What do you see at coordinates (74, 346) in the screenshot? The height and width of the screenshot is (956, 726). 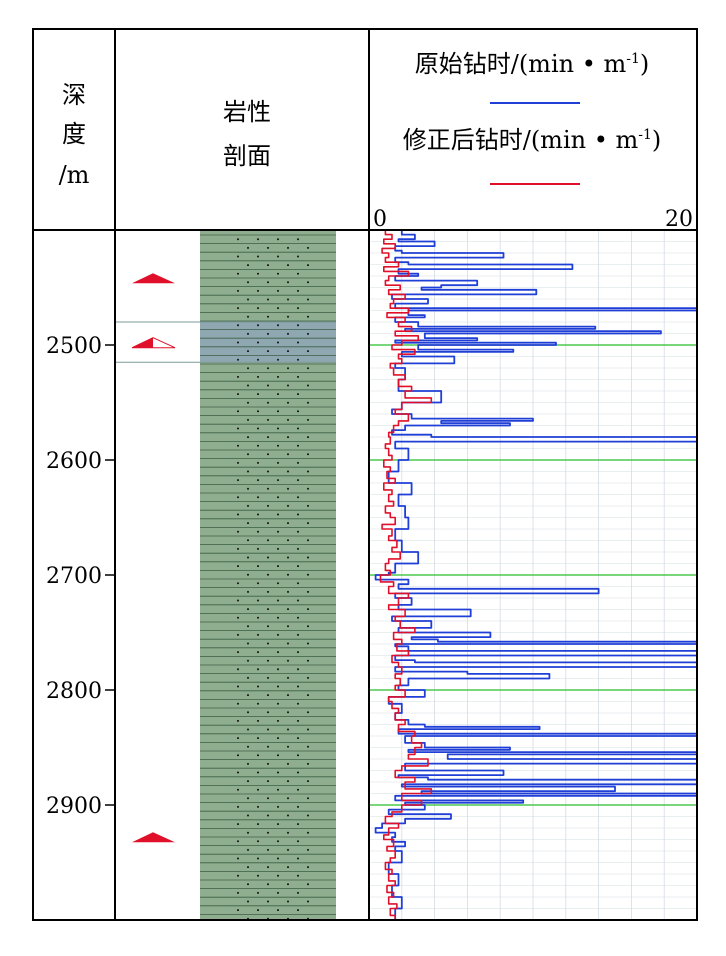 I see `depth-label-2500: 2500` at bounding box center [74, 346].